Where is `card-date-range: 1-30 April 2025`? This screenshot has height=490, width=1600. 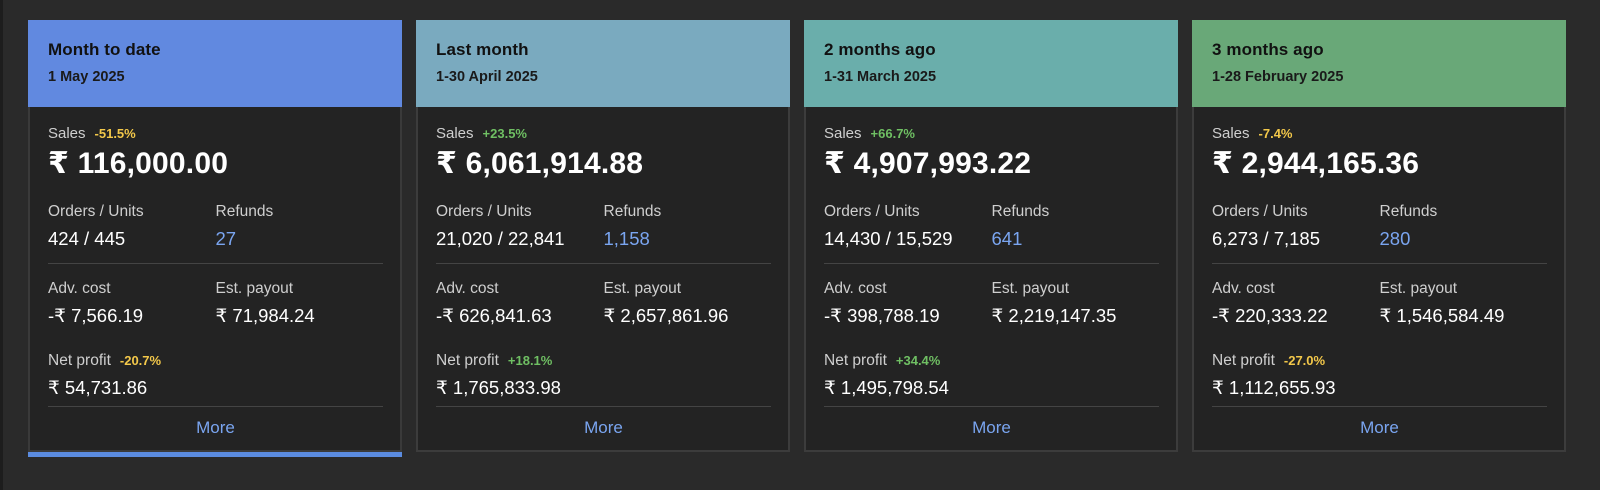
card-date-range: 1-30 April 2025 is located at coordinates (487, 77).